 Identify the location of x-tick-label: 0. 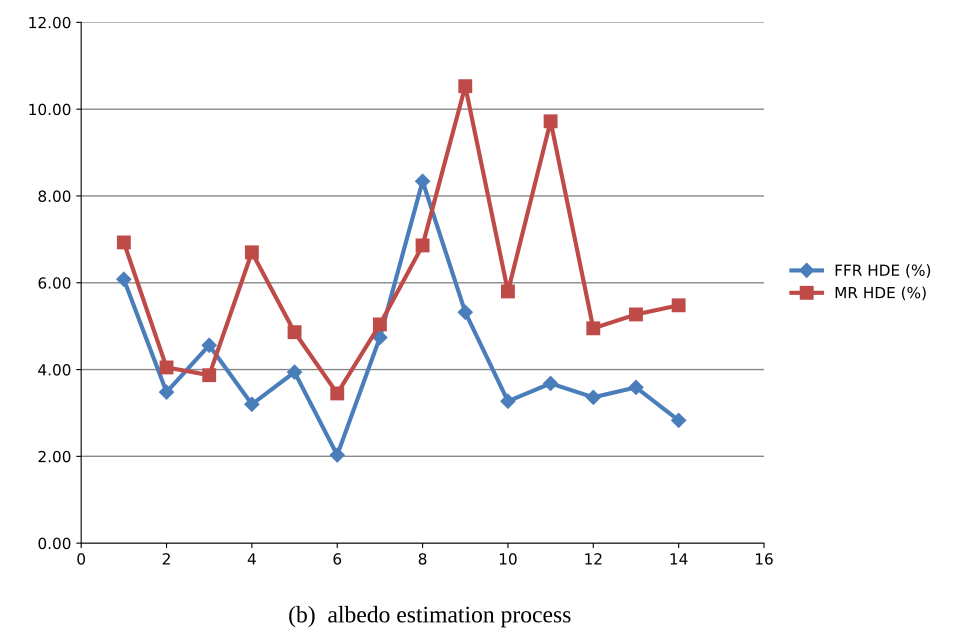
(81, 559).